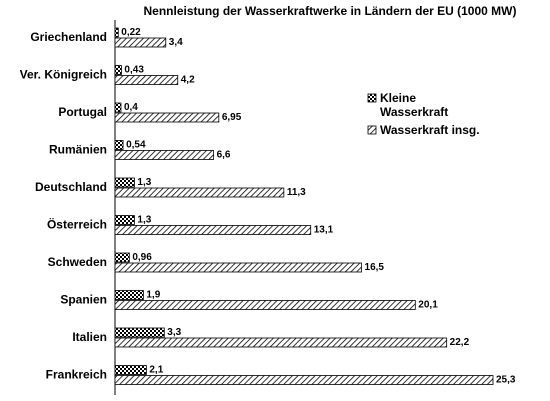 The height and width of the screenshot is (401, 550). I want to click on category-label: Griechenland, so click(68, 37).